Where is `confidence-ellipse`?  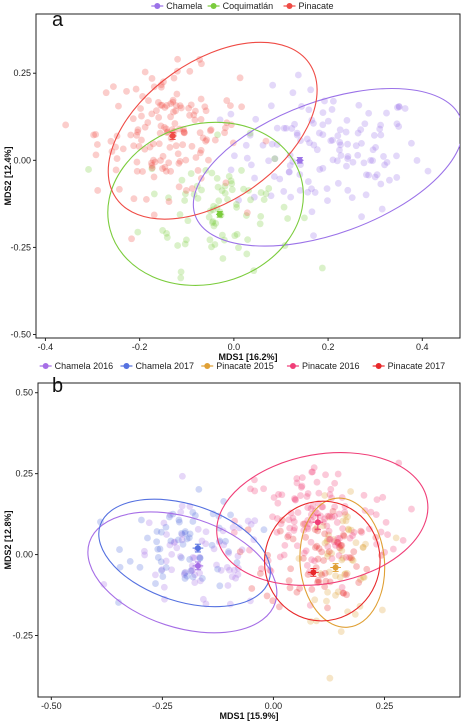
confidence-ellipse is located at coordinates (182, 572).